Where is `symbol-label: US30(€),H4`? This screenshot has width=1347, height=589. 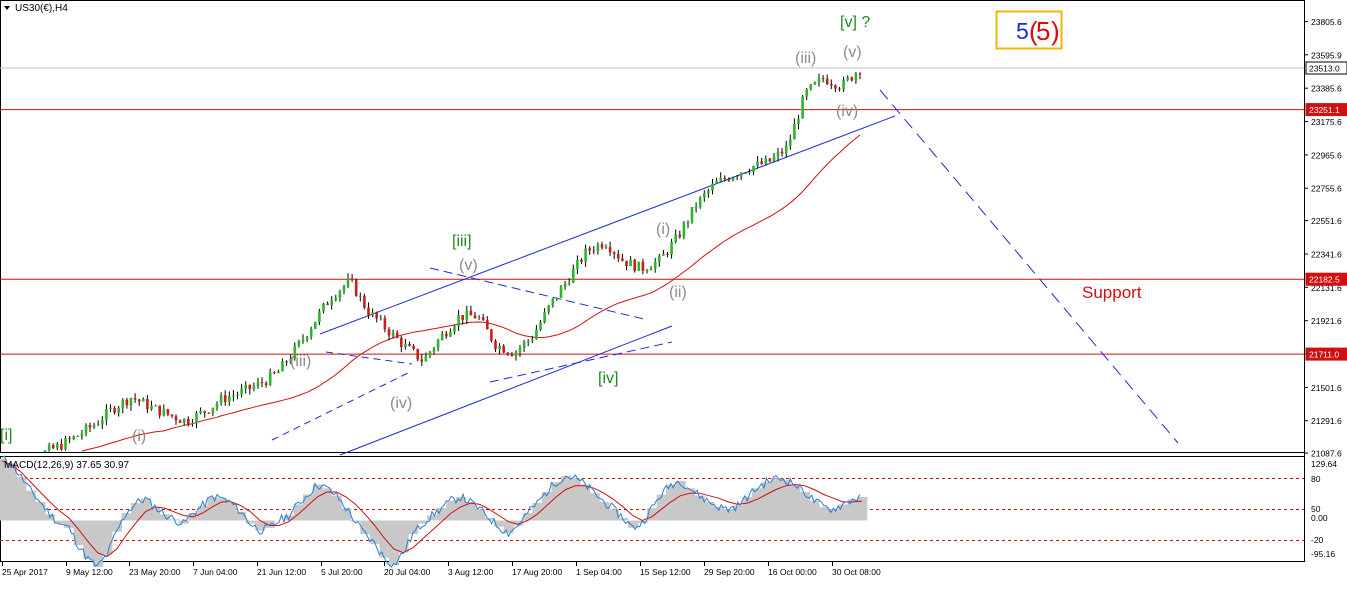
symbol-label: US30(€),H4 is located at coordinates (41, 8).